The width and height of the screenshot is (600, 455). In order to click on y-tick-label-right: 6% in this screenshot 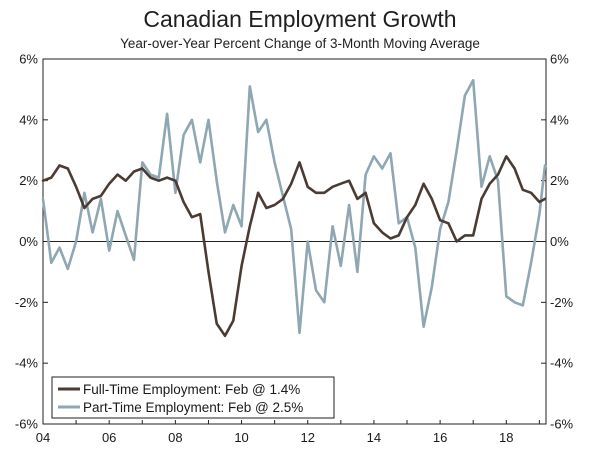, I will do `click(559, 59)`.